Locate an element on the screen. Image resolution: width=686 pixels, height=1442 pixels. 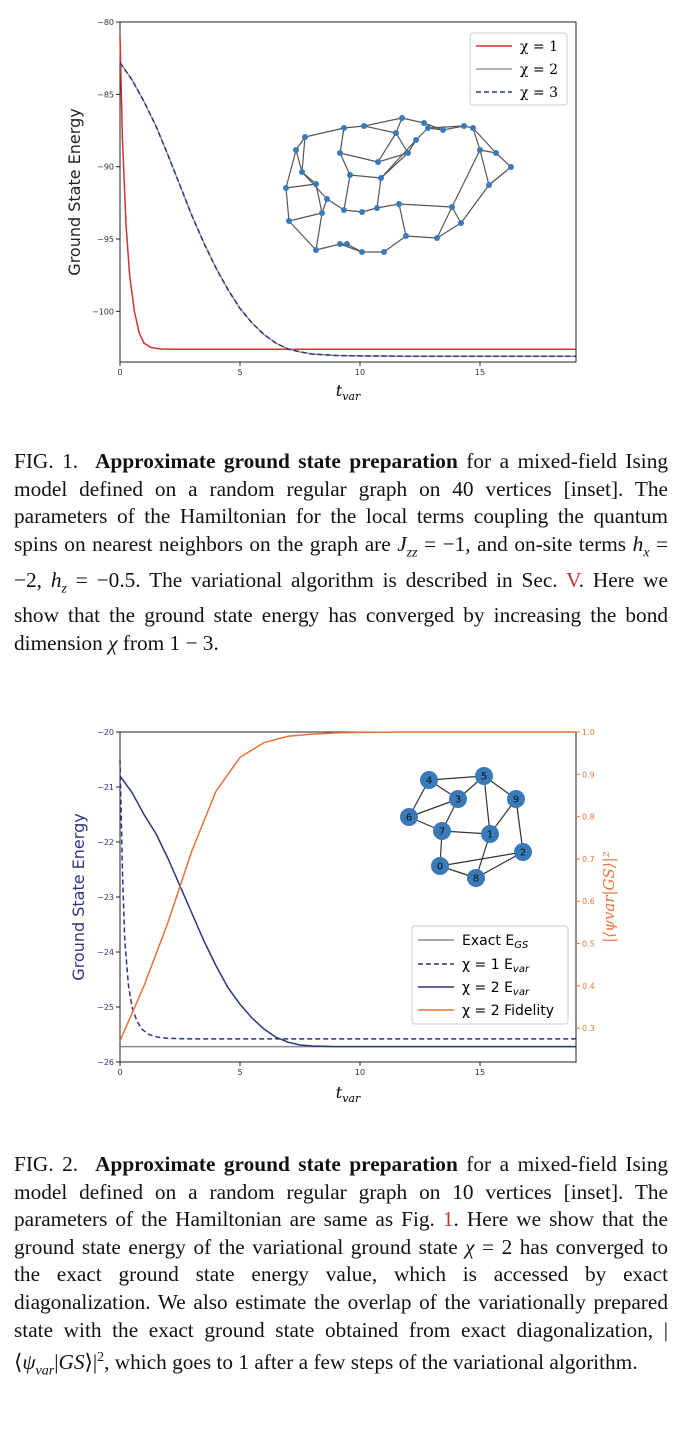
legend-label-exact: Exact EGS is located at coordinates (495, 942).